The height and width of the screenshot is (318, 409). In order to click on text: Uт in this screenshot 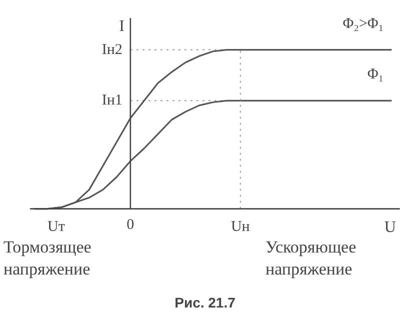, I will do `click(56, 226)`.